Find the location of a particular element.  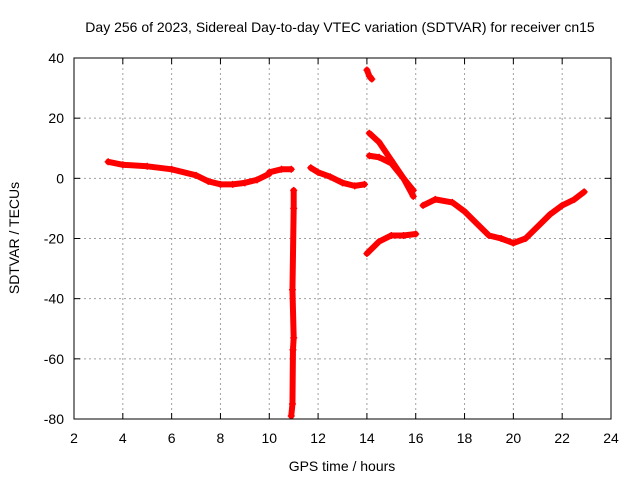

y-tick-label: 40 is located at coordinates (56, 58).